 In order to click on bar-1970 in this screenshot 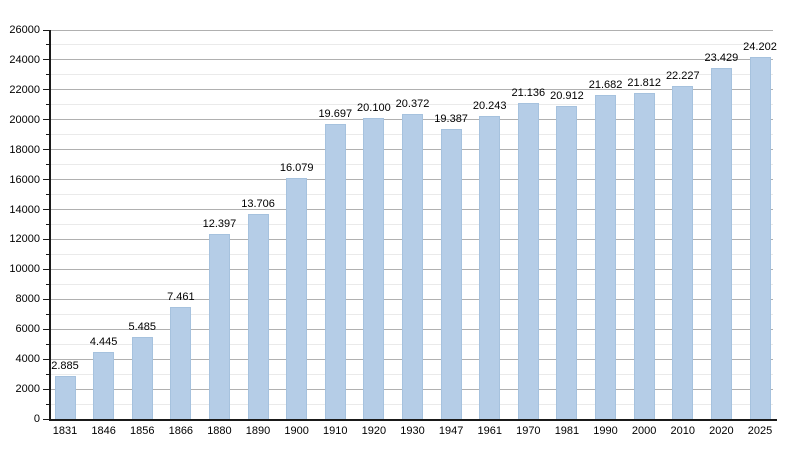, I will do `click(528, 260)`.